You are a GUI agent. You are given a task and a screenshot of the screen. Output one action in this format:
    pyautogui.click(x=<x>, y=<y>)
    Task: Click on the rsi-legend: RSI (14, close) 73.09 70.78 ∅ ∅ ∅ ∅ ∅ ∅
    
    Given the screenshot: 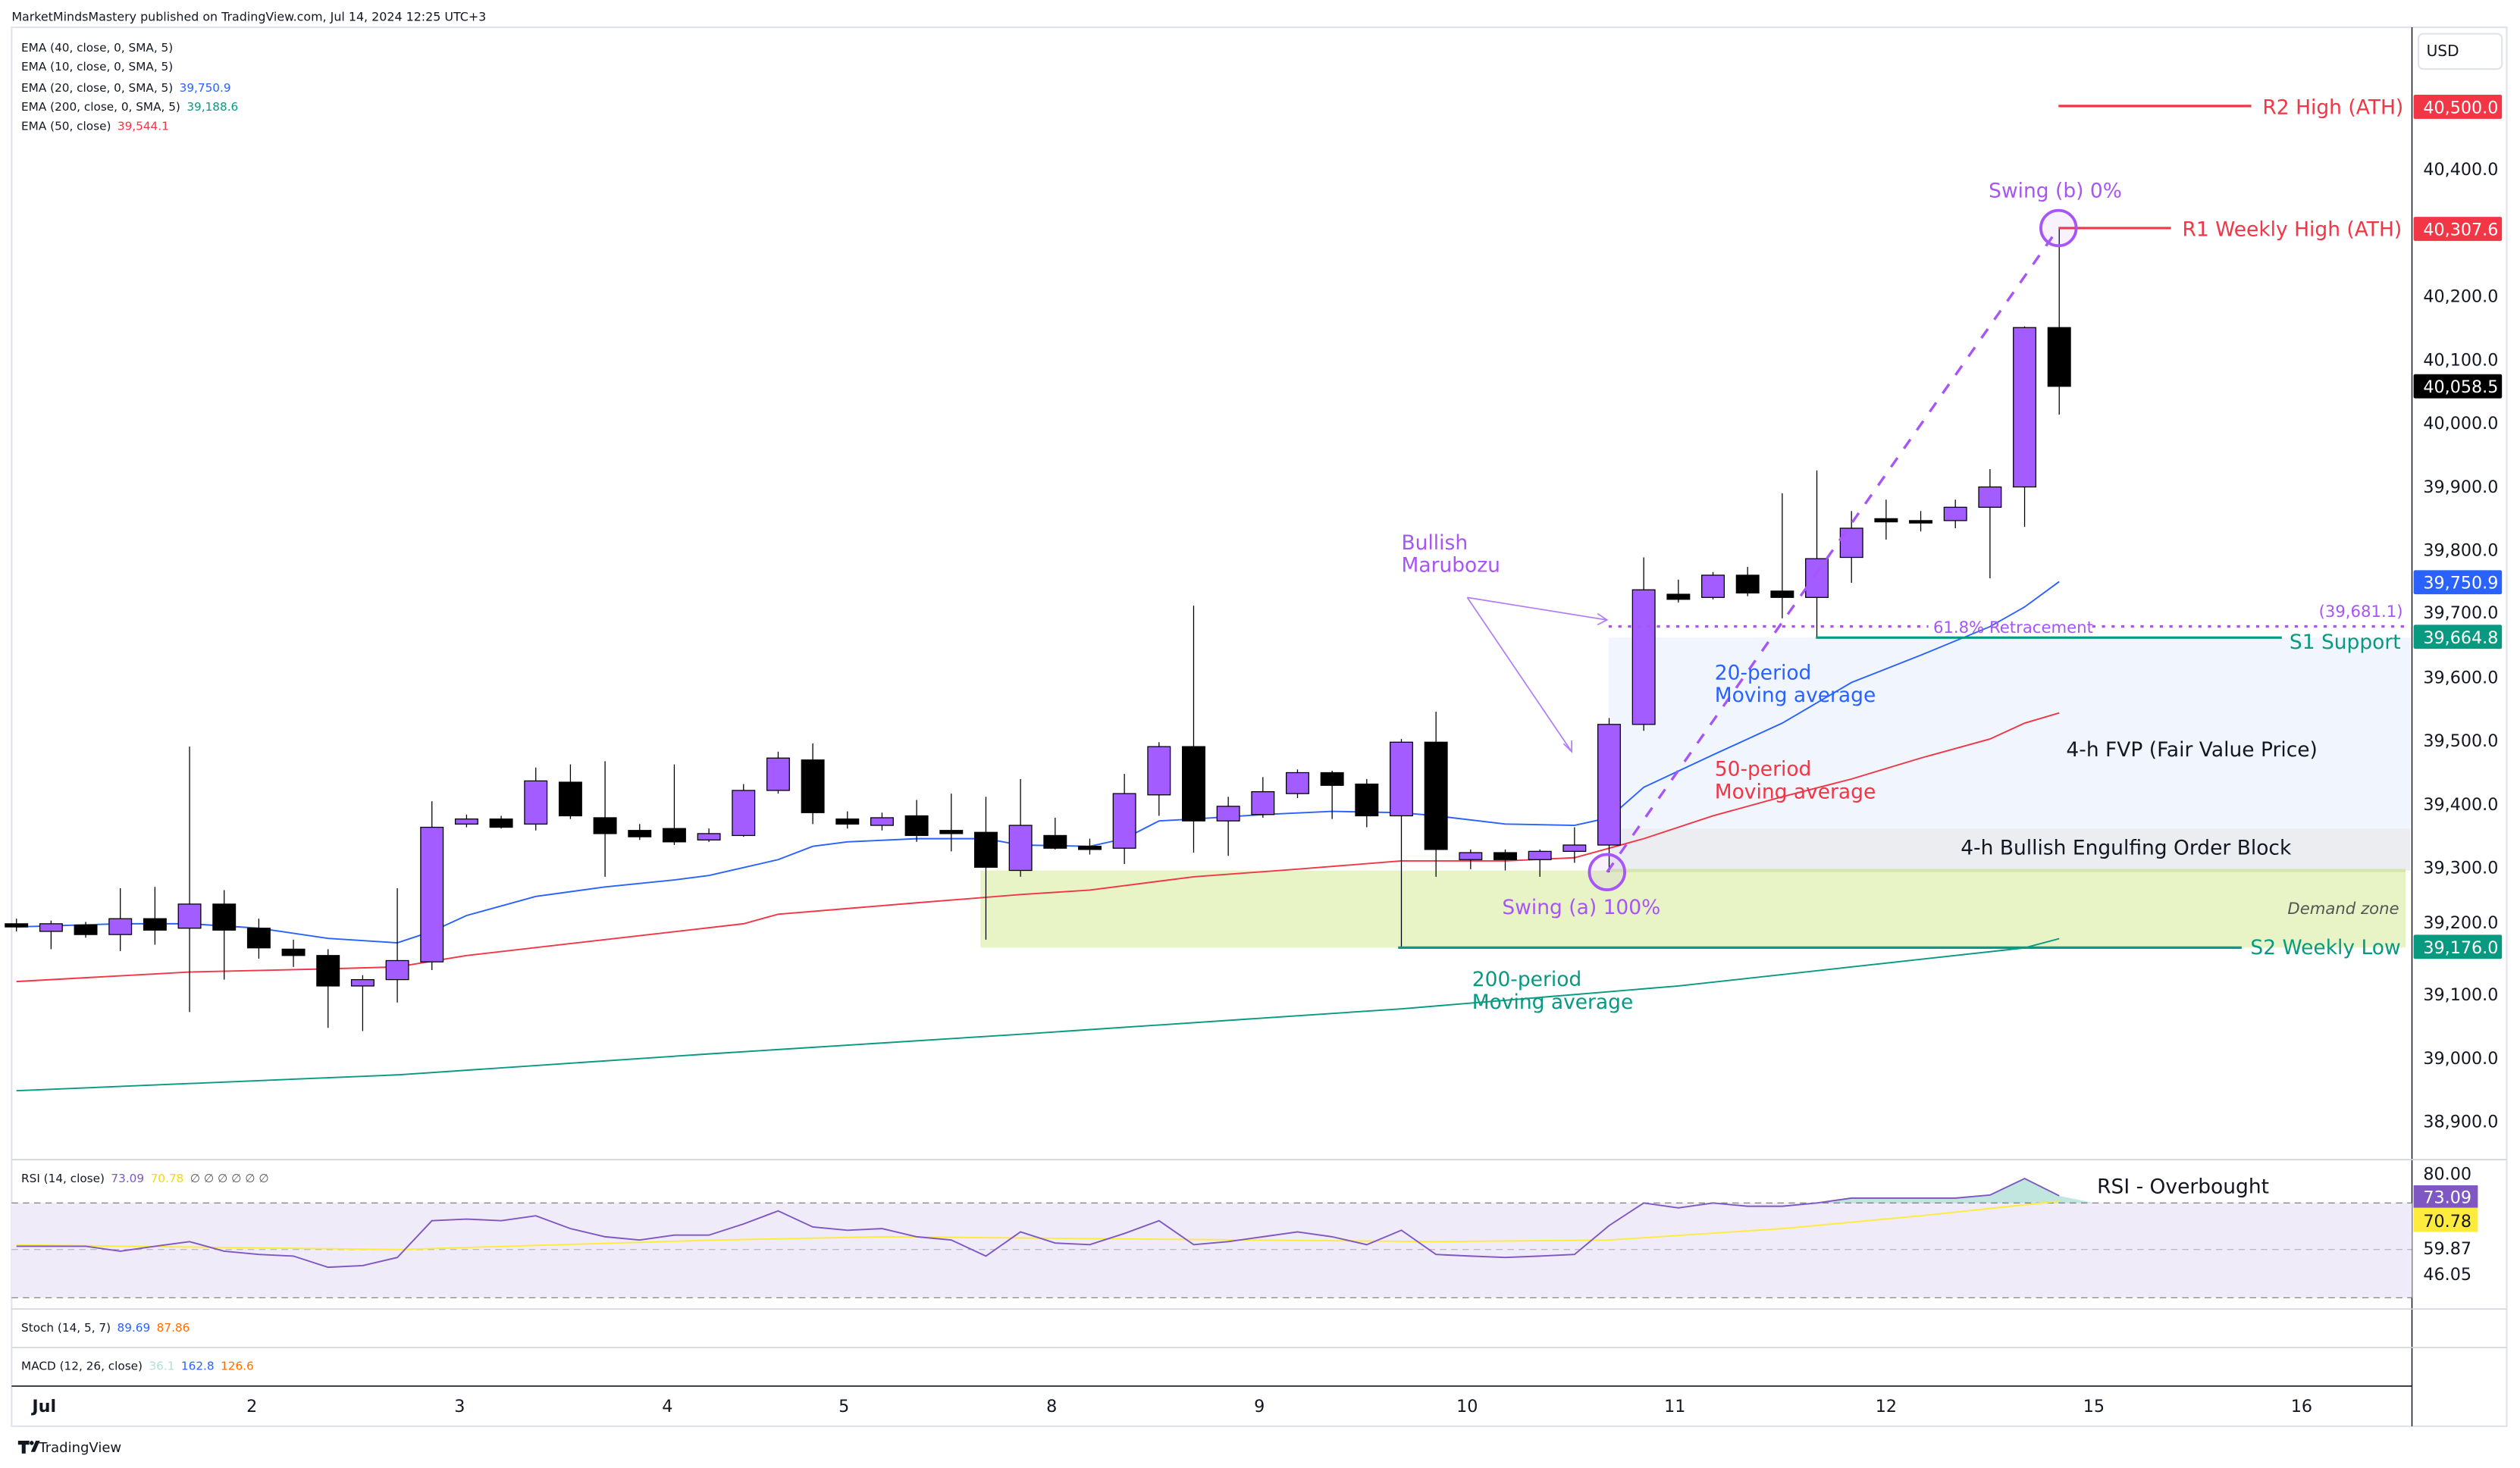 What is the action you would take?
    pyautogui.click(x=145, y=1178)
    